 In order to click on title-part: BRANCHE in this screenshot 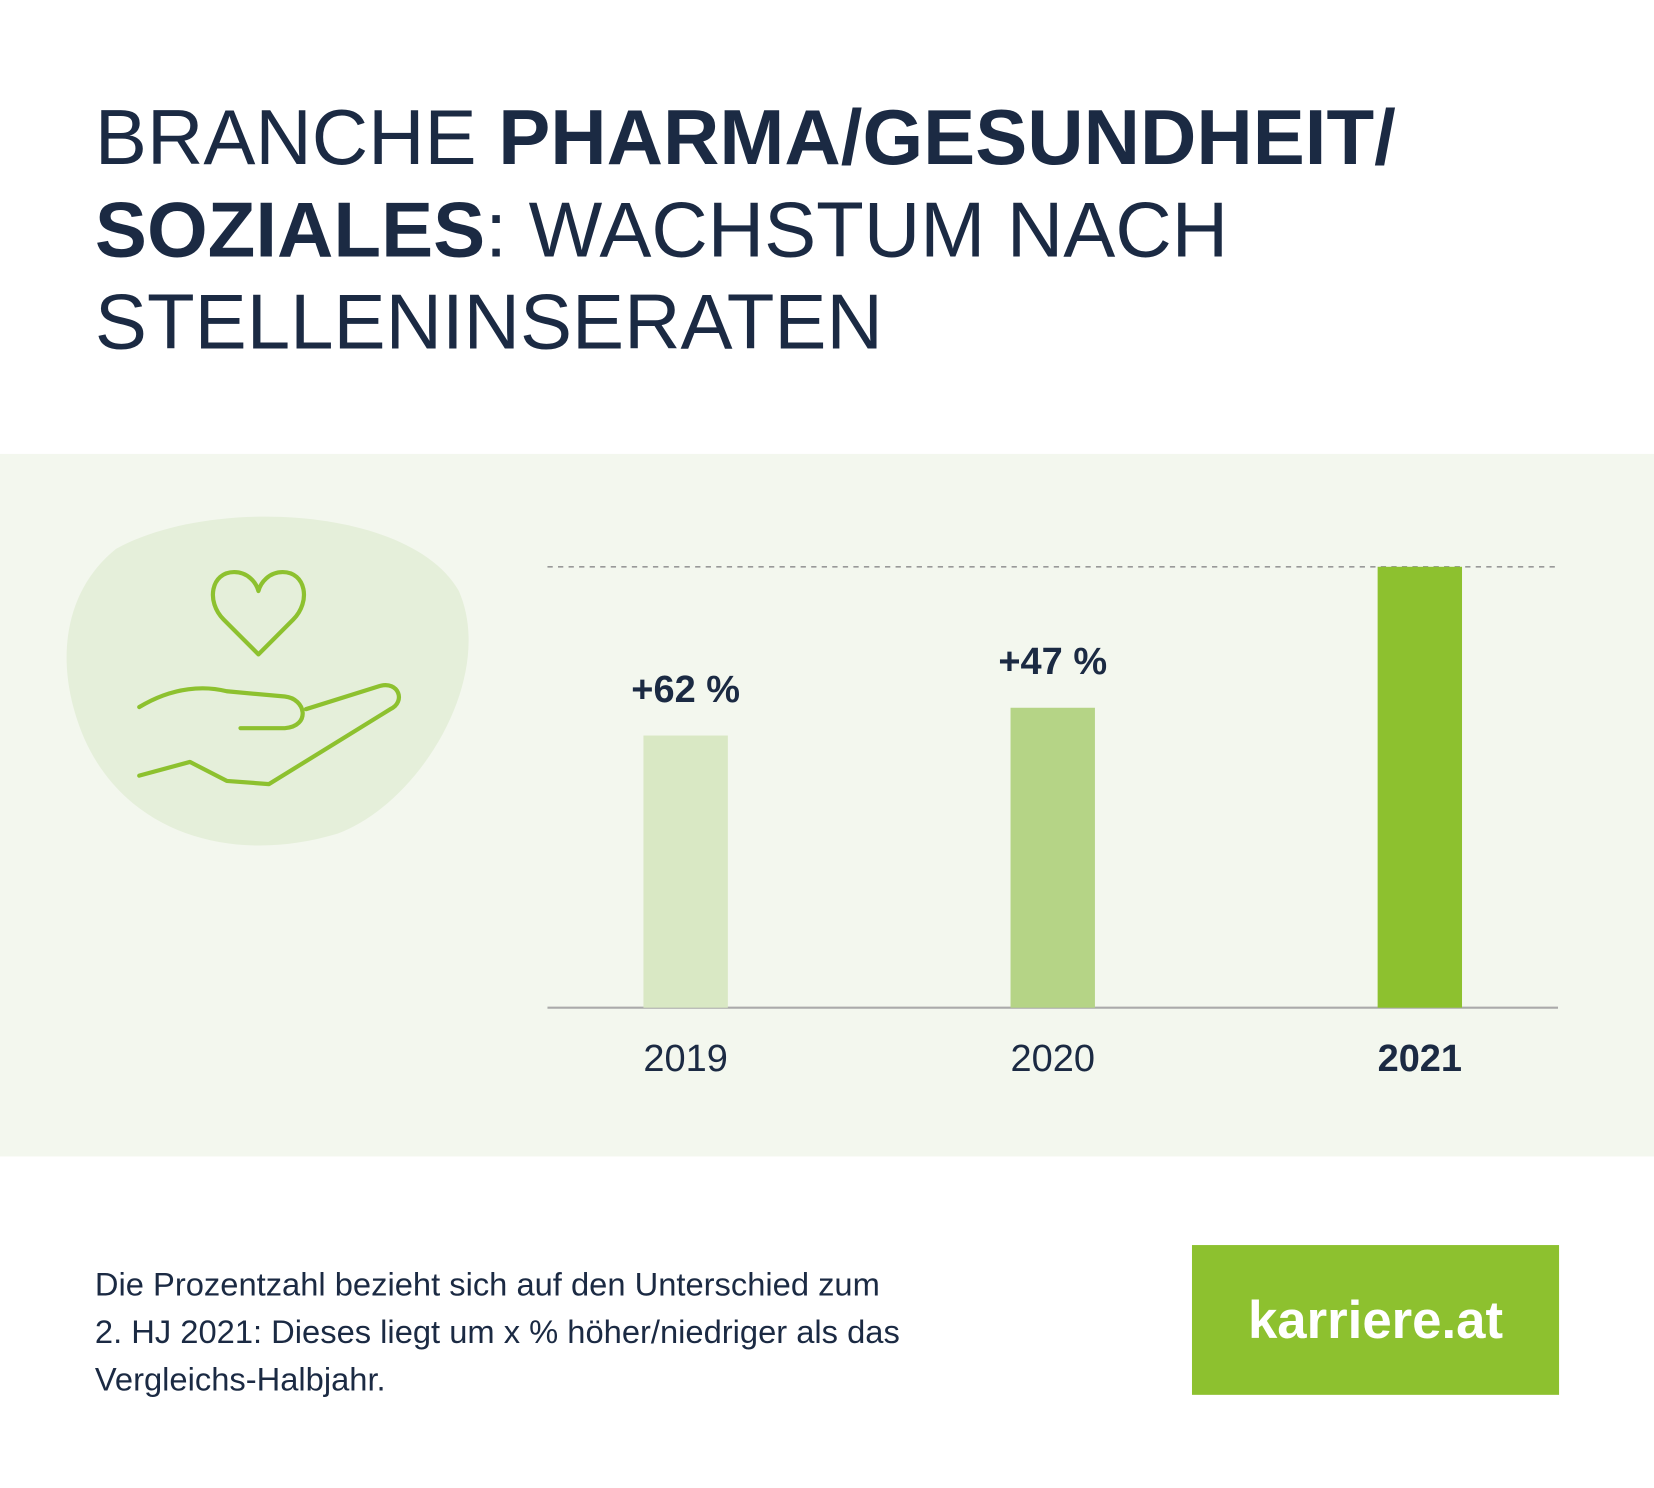, I will do `click(286, 137)`.